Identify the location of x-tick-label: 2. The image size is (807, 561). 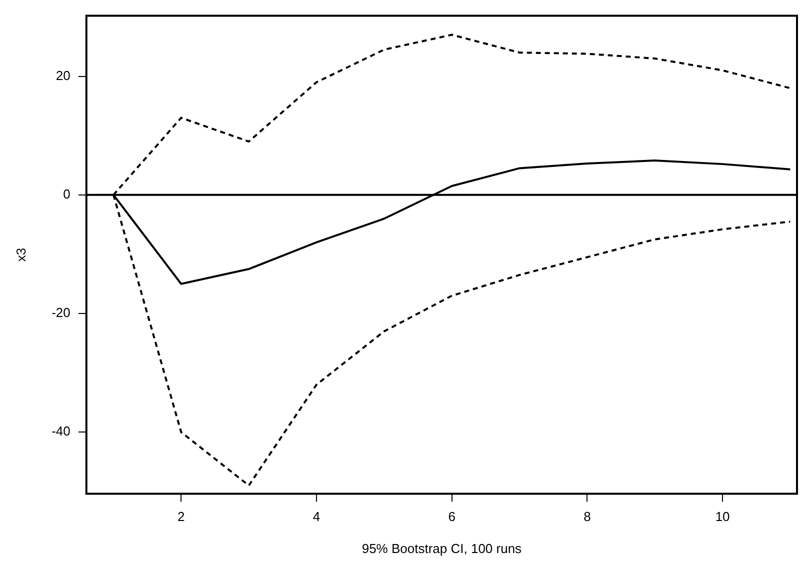
(181, 516).